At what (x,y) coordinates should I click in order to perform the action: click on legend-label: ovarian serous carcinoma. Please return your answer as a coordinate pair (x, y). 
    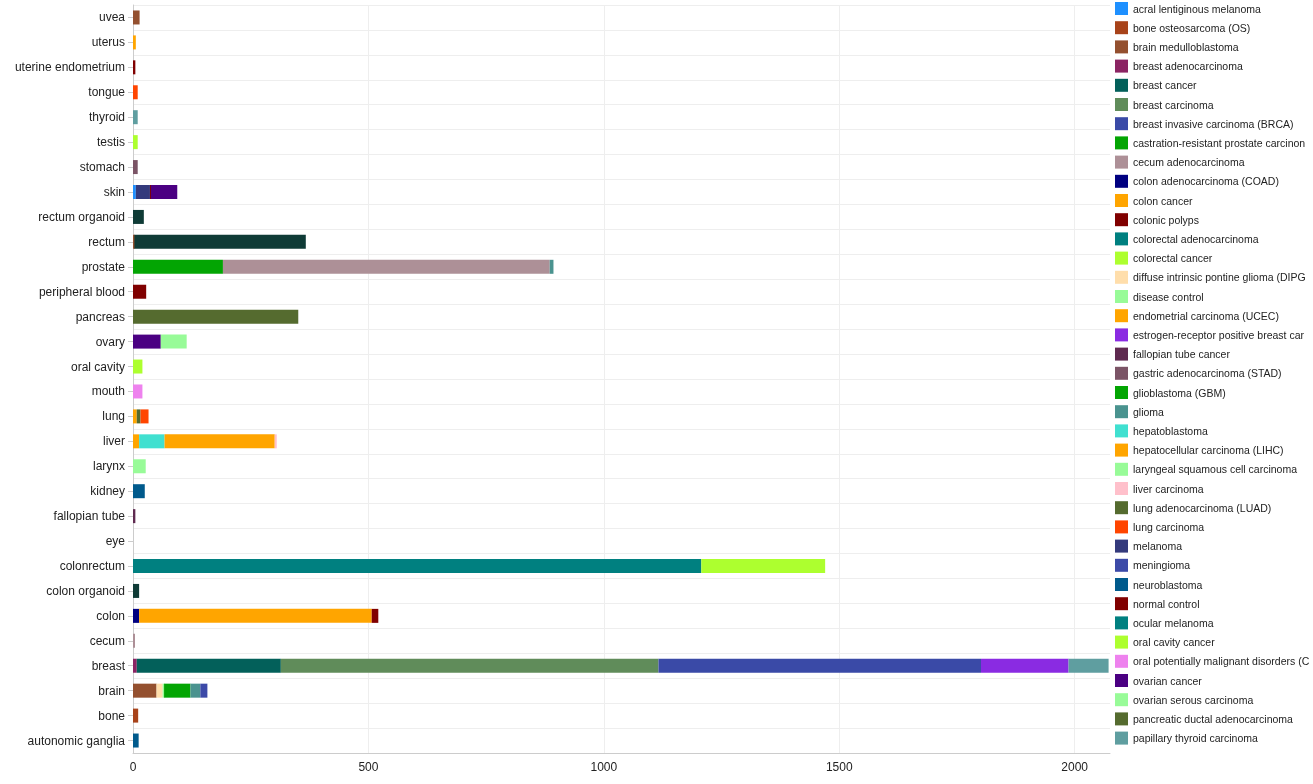
    Looking at the image, I should click on (1193, 699).